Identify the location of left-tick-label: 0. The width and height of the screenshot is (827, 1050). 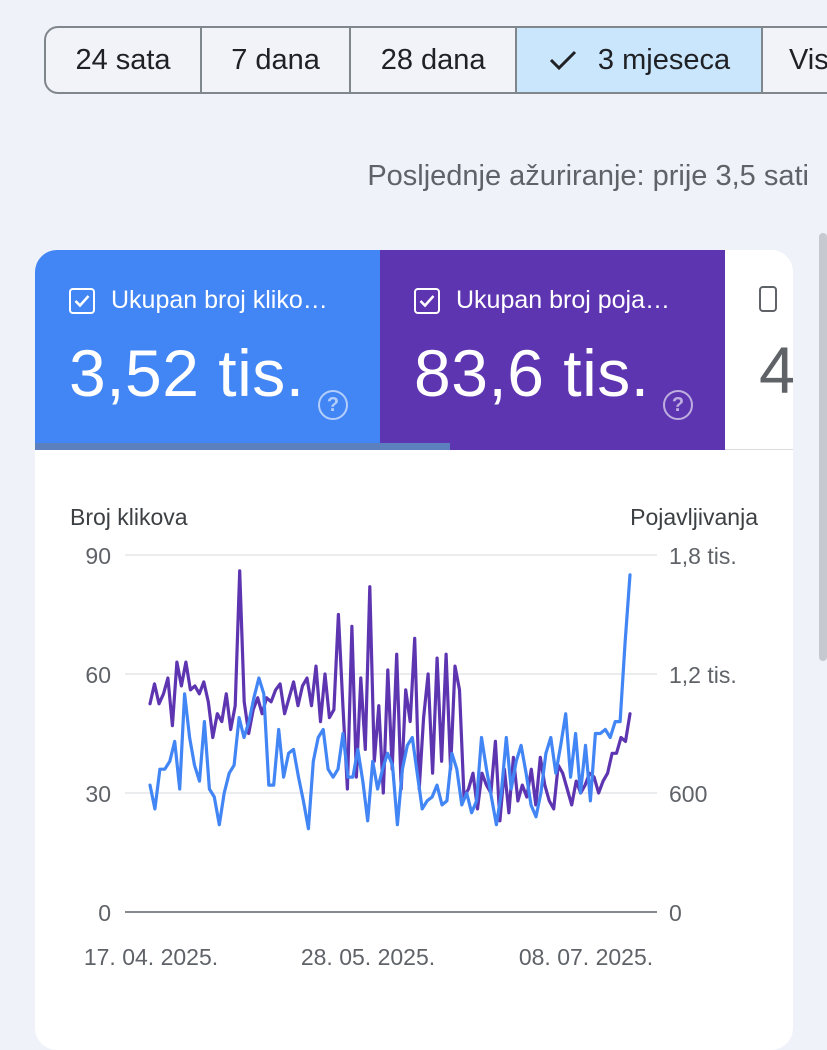
(104, 913).